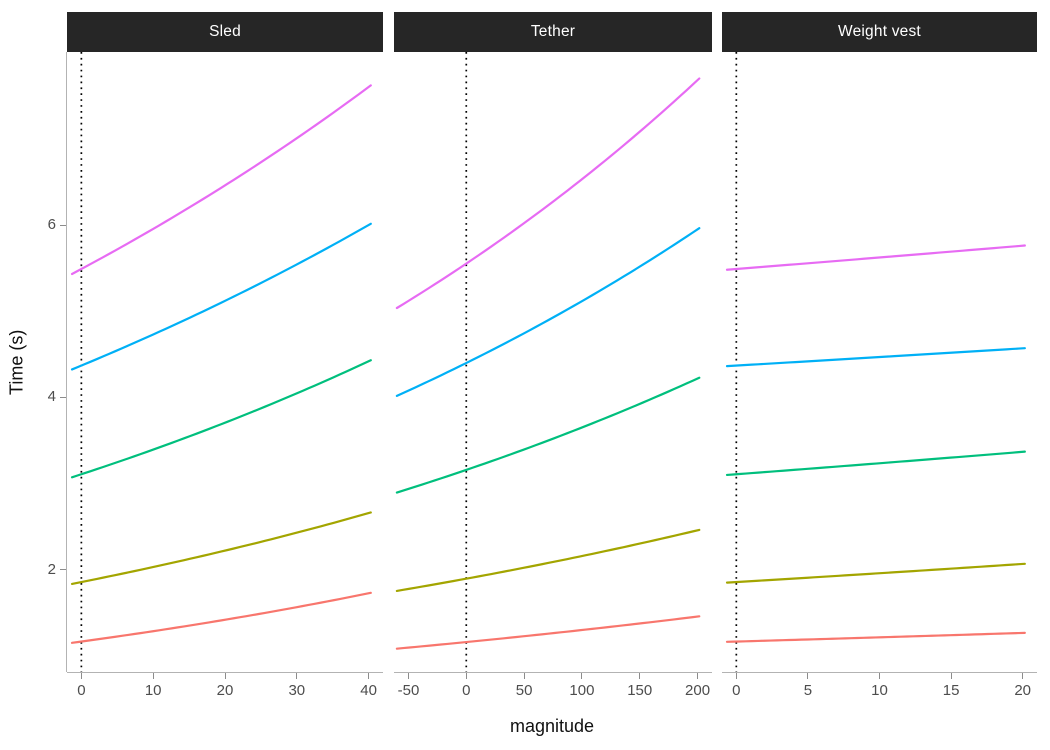  I want to click on x-tick-label-5: 5, so click(808, 690).